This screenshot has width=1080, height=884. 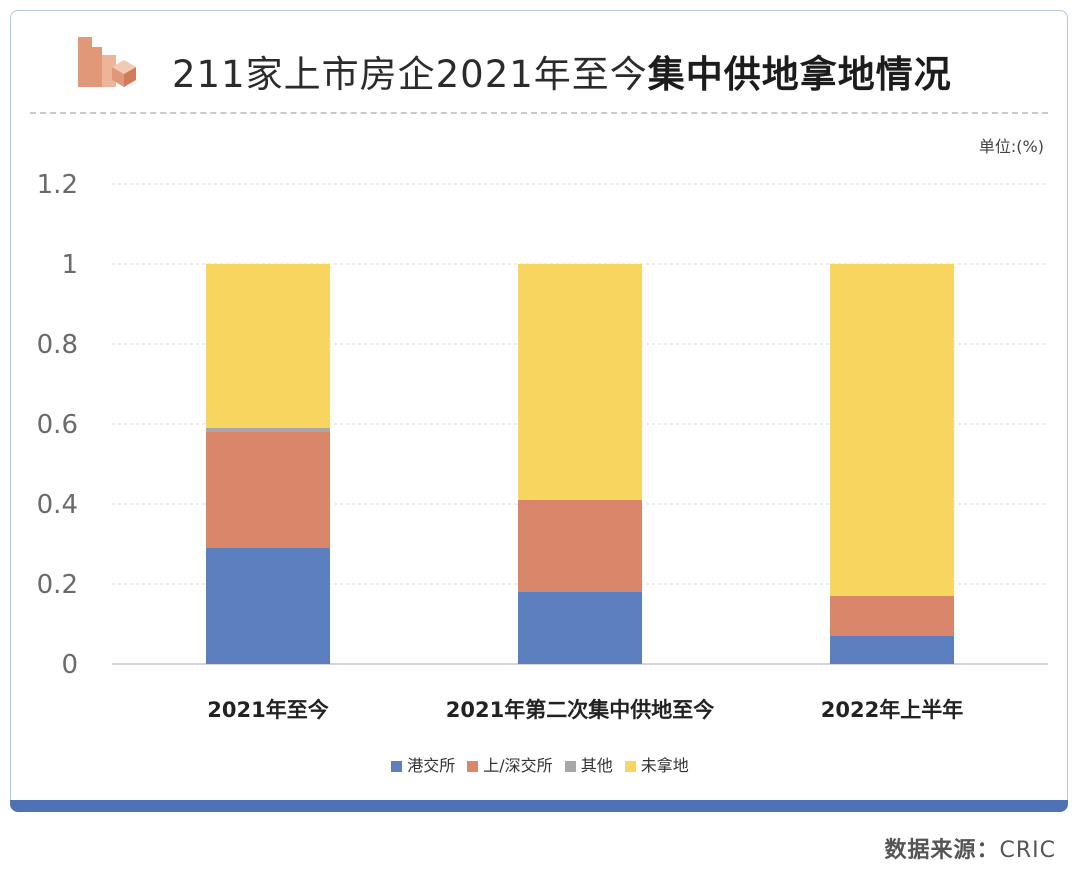 I want to click on building-logo-icon, so click(x=107, y=62).